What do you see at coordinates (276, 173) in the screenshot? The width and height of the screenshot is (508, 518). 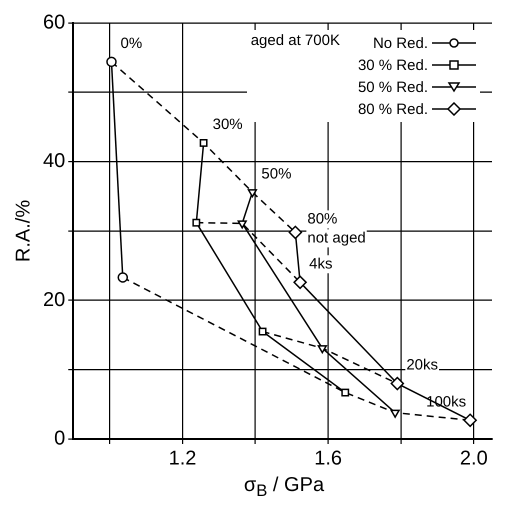 I see `annotation: 50%` at bounding box center [276, 173].